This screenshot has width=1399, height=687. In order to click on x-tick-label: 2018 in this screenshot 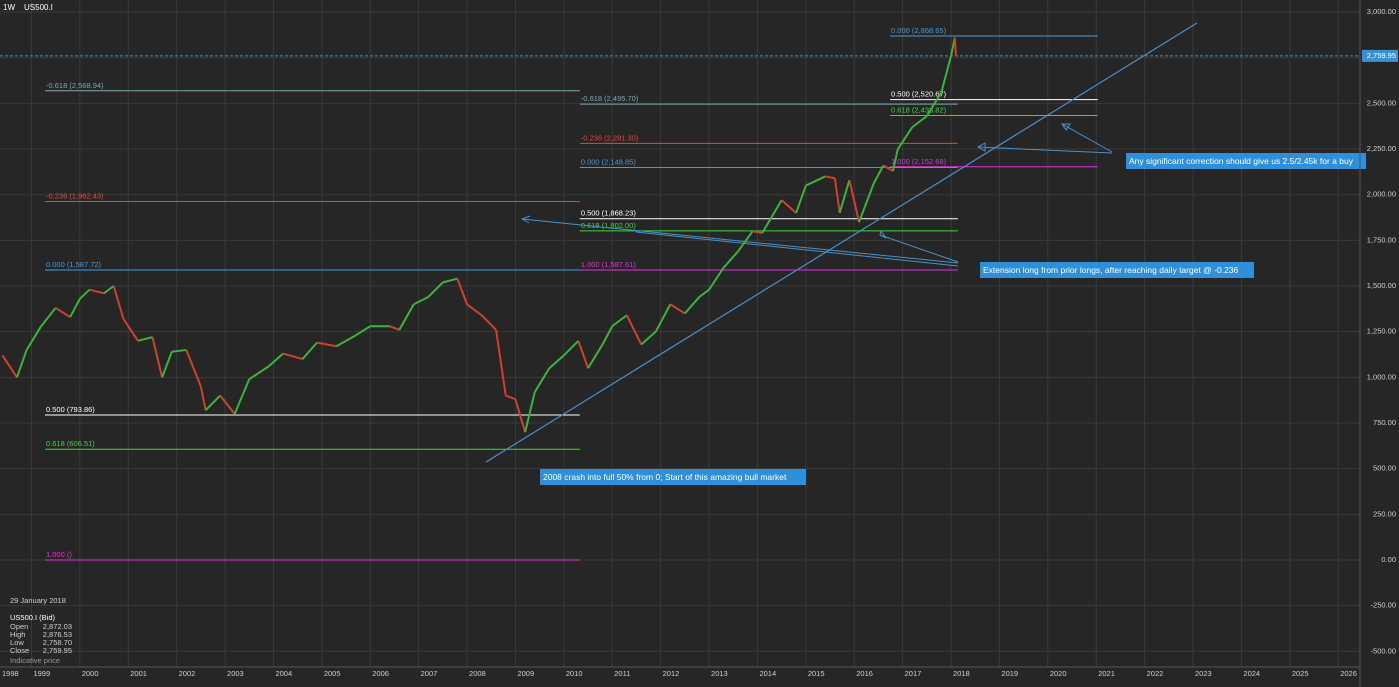, I will do `click(961, 673)`.